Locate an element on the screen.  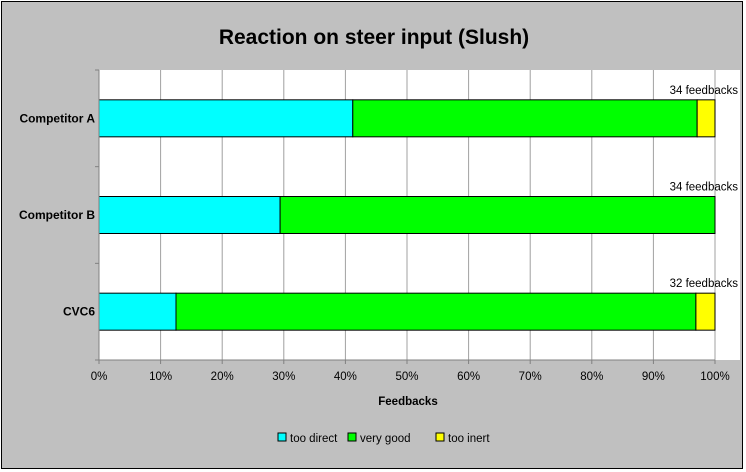
category-labels: Competitor A Competitor B CVC6 is located at coordinates (57, 214).